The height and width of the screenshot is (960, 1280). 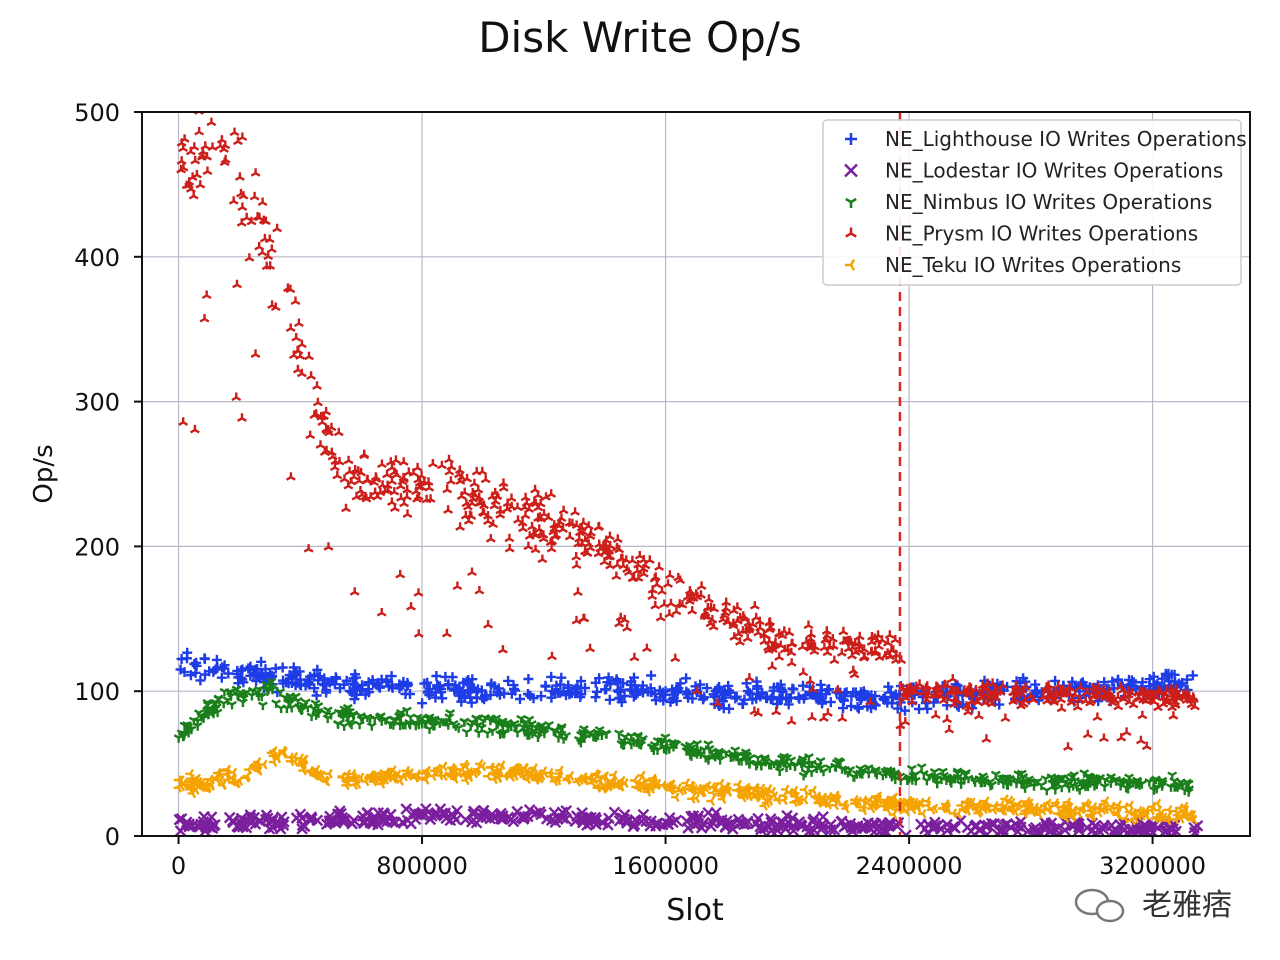 I want to click on legend-item: NE_Lodestar IO Writes Operations, so click(x=1033, y=171).